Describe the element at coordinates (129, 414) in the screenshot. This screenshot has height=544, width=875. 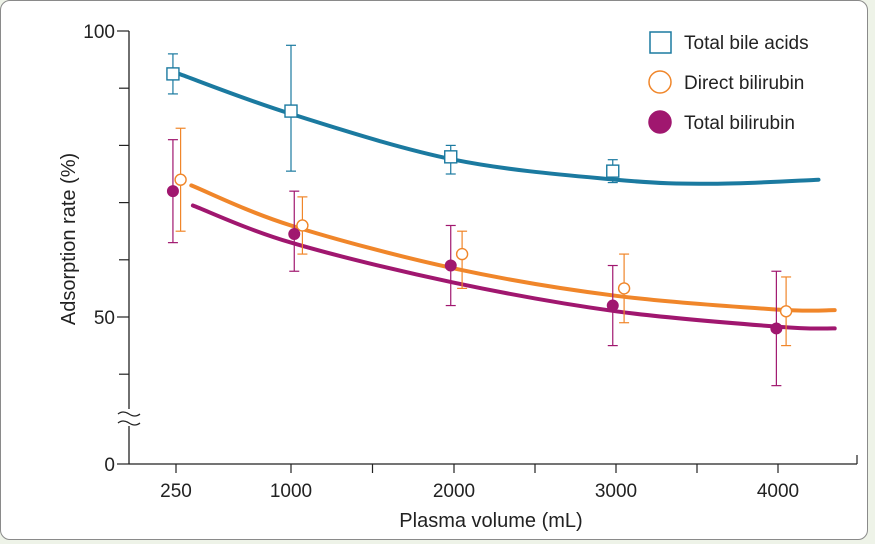
I see `axis-break-mark-upper` at that location.